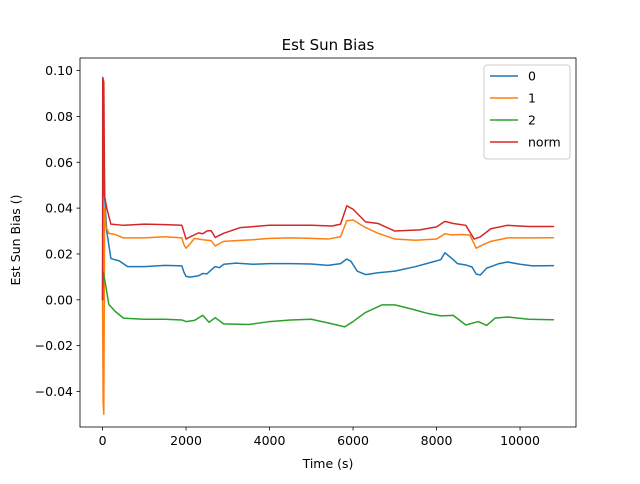 Image resolution: width=640 pixels, height=484 pixels. Describe the element at coordinates (54, 391) in the screenshot. I see `y-tick-label: −0.04` at that location.